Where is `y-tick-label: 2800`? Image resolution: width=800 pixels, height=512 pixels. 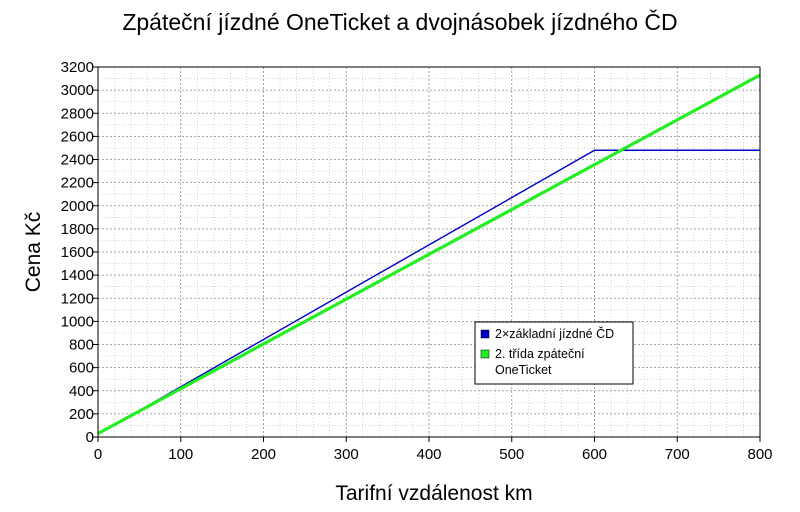 y-tick-label: 2800 is located at coordinates (77, 113).